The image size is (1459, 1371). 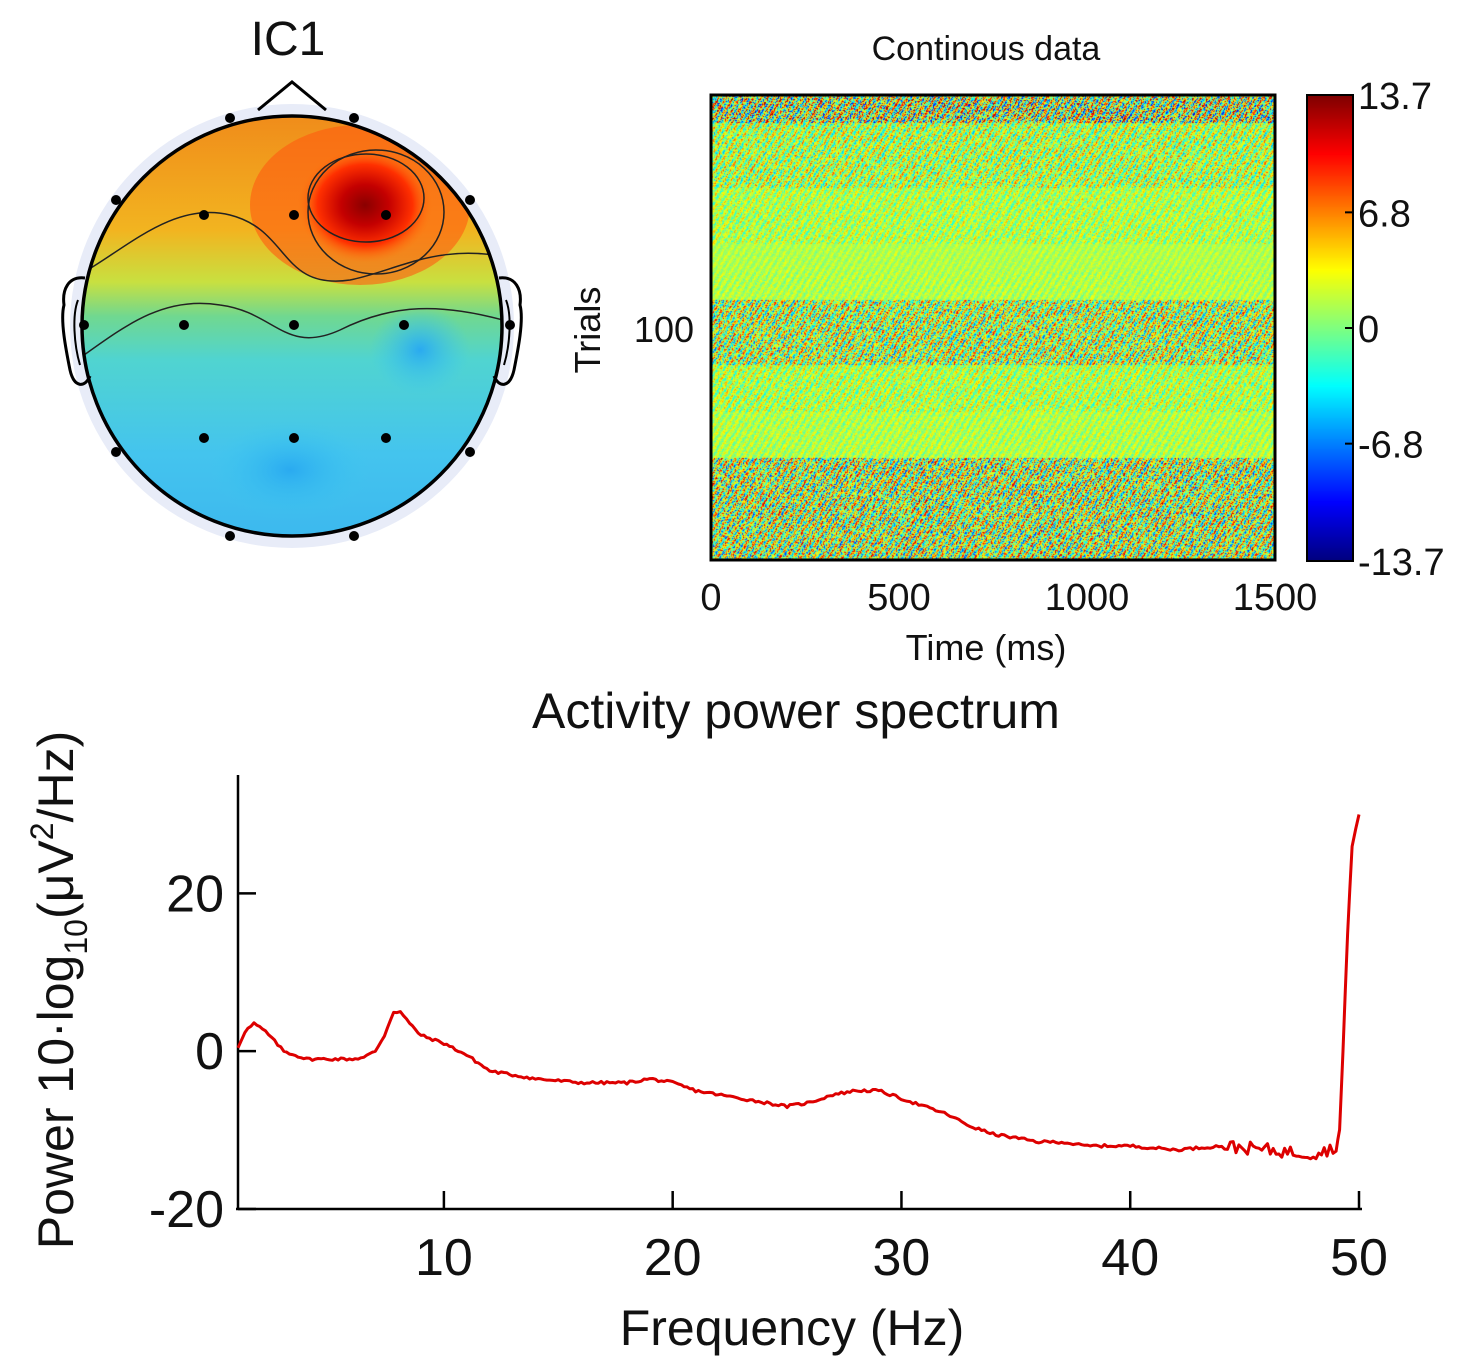 What do you see at coordinates (209, 1052) in the screenshot?
I see `spectrum-ytick-label: 0` at bounding box center [209, 1052].